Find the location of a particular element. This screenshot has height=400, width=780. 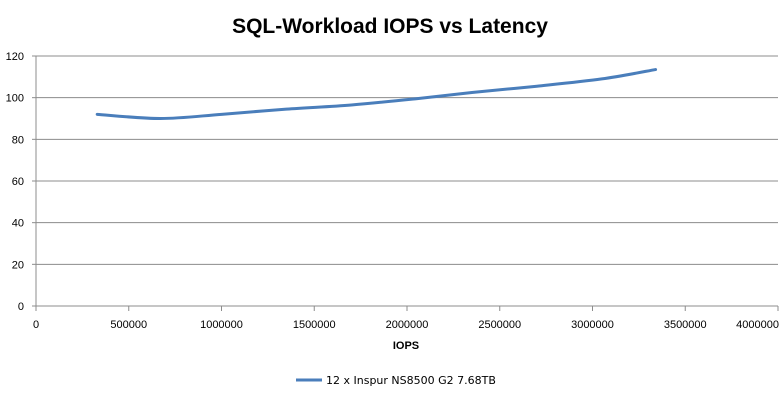

y-tick-label: 100 is located at coordinates (15, 99).